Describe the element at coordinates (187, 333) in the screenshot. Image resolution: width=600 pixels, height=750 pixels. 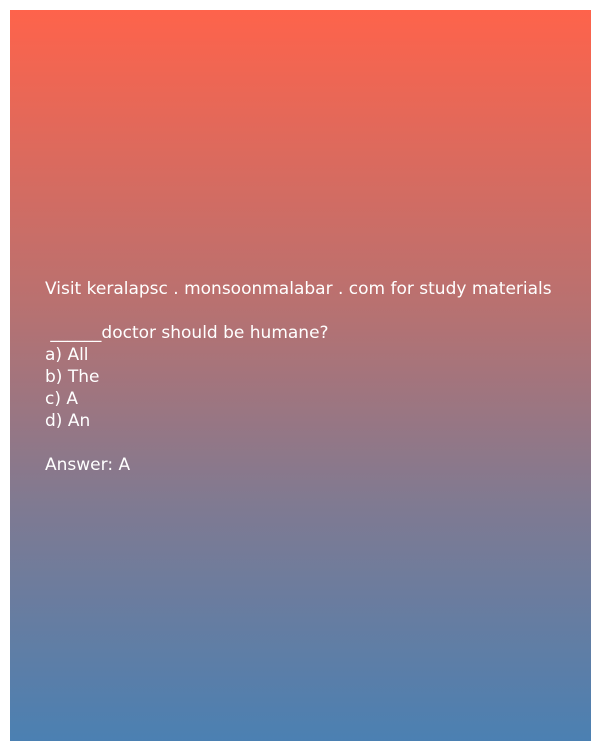
I see `question-text: ______doctor should be humane?` at that location.